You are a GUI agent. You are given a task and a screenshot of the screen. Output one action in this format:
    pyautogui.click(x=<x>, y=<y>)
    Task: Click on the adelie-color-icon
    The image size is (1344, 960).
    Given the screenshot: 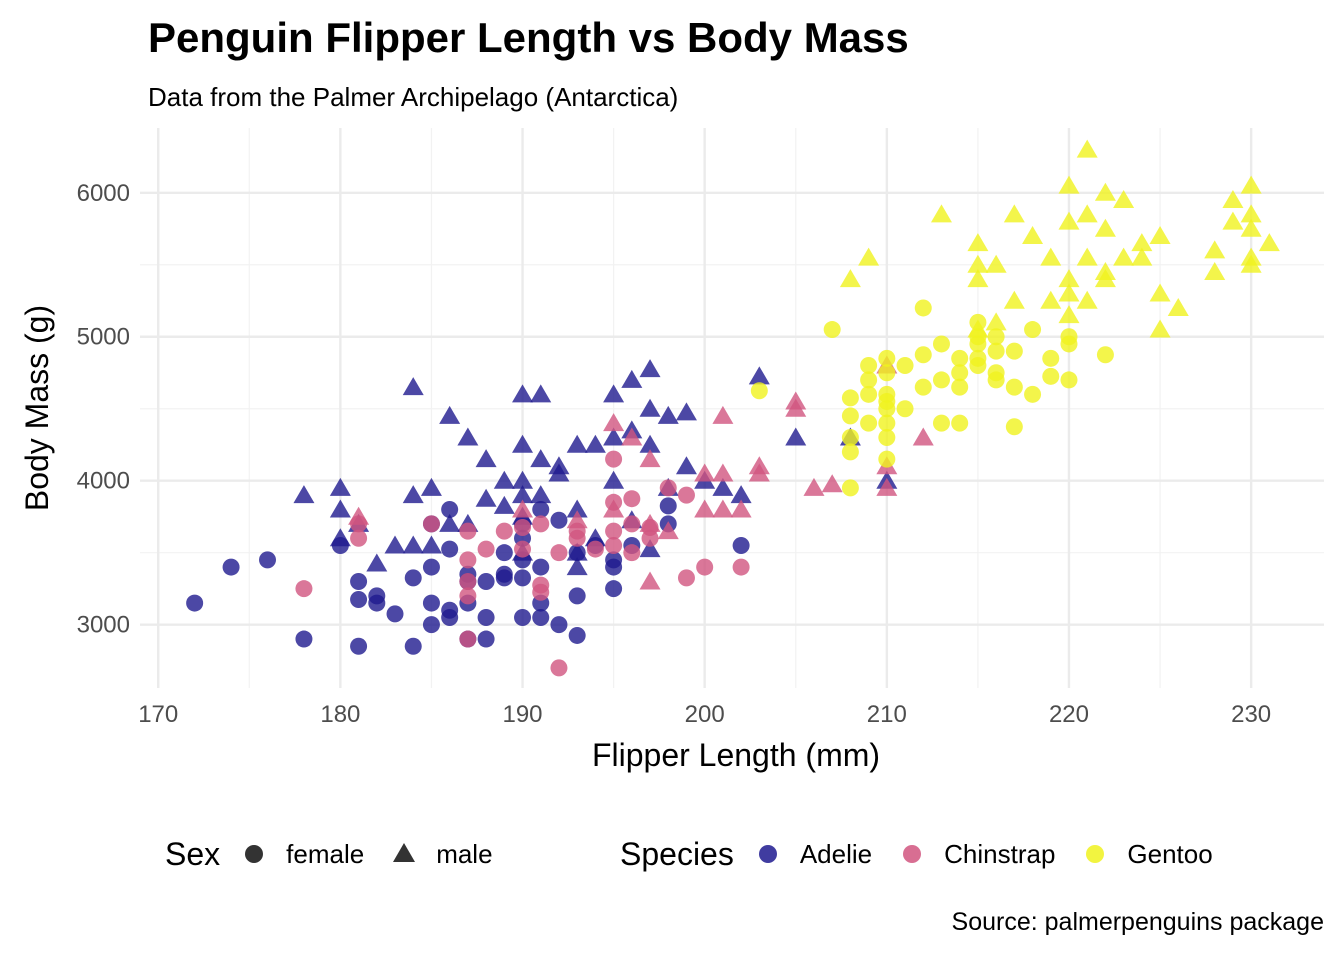 What is the action you would take?
    pyautogui.click(x=768, y=854)
    